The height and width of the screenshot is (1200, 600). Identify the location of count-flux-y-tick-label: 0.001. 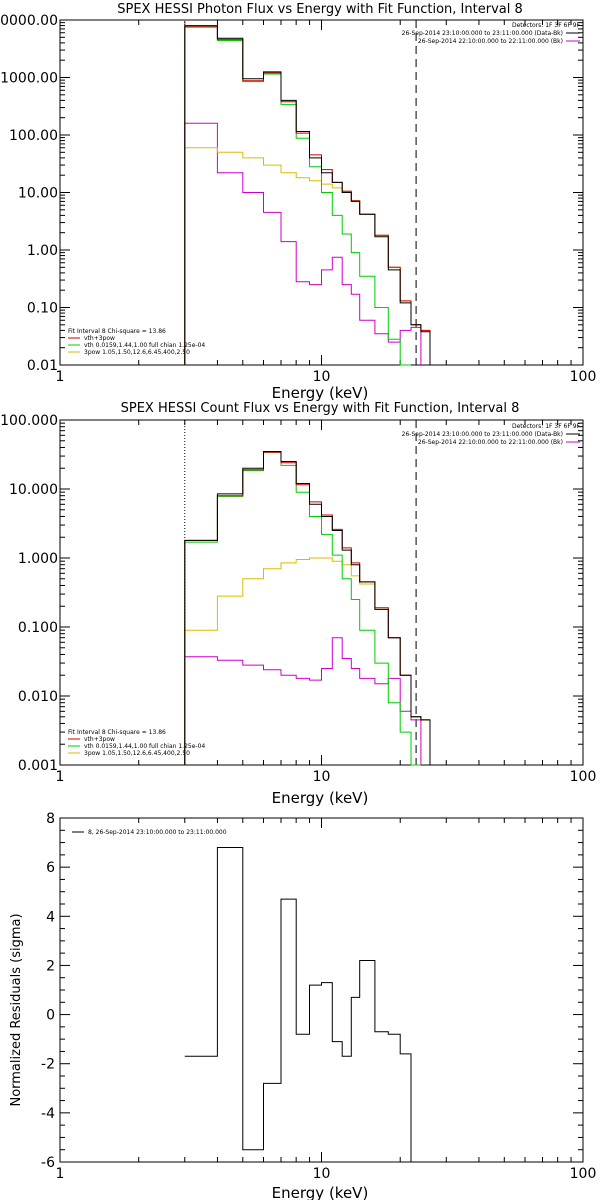
(38, 766).